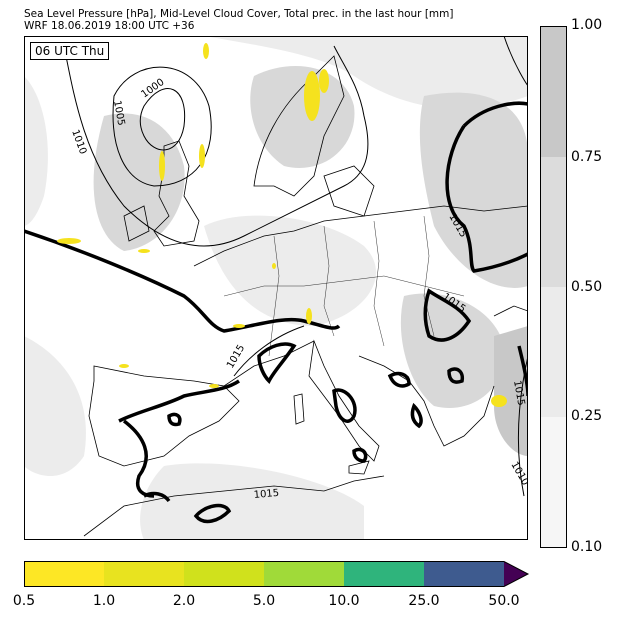 The height and width of the screenshot is (621, 618). I want to click on coast-africa, so click(234, 506).